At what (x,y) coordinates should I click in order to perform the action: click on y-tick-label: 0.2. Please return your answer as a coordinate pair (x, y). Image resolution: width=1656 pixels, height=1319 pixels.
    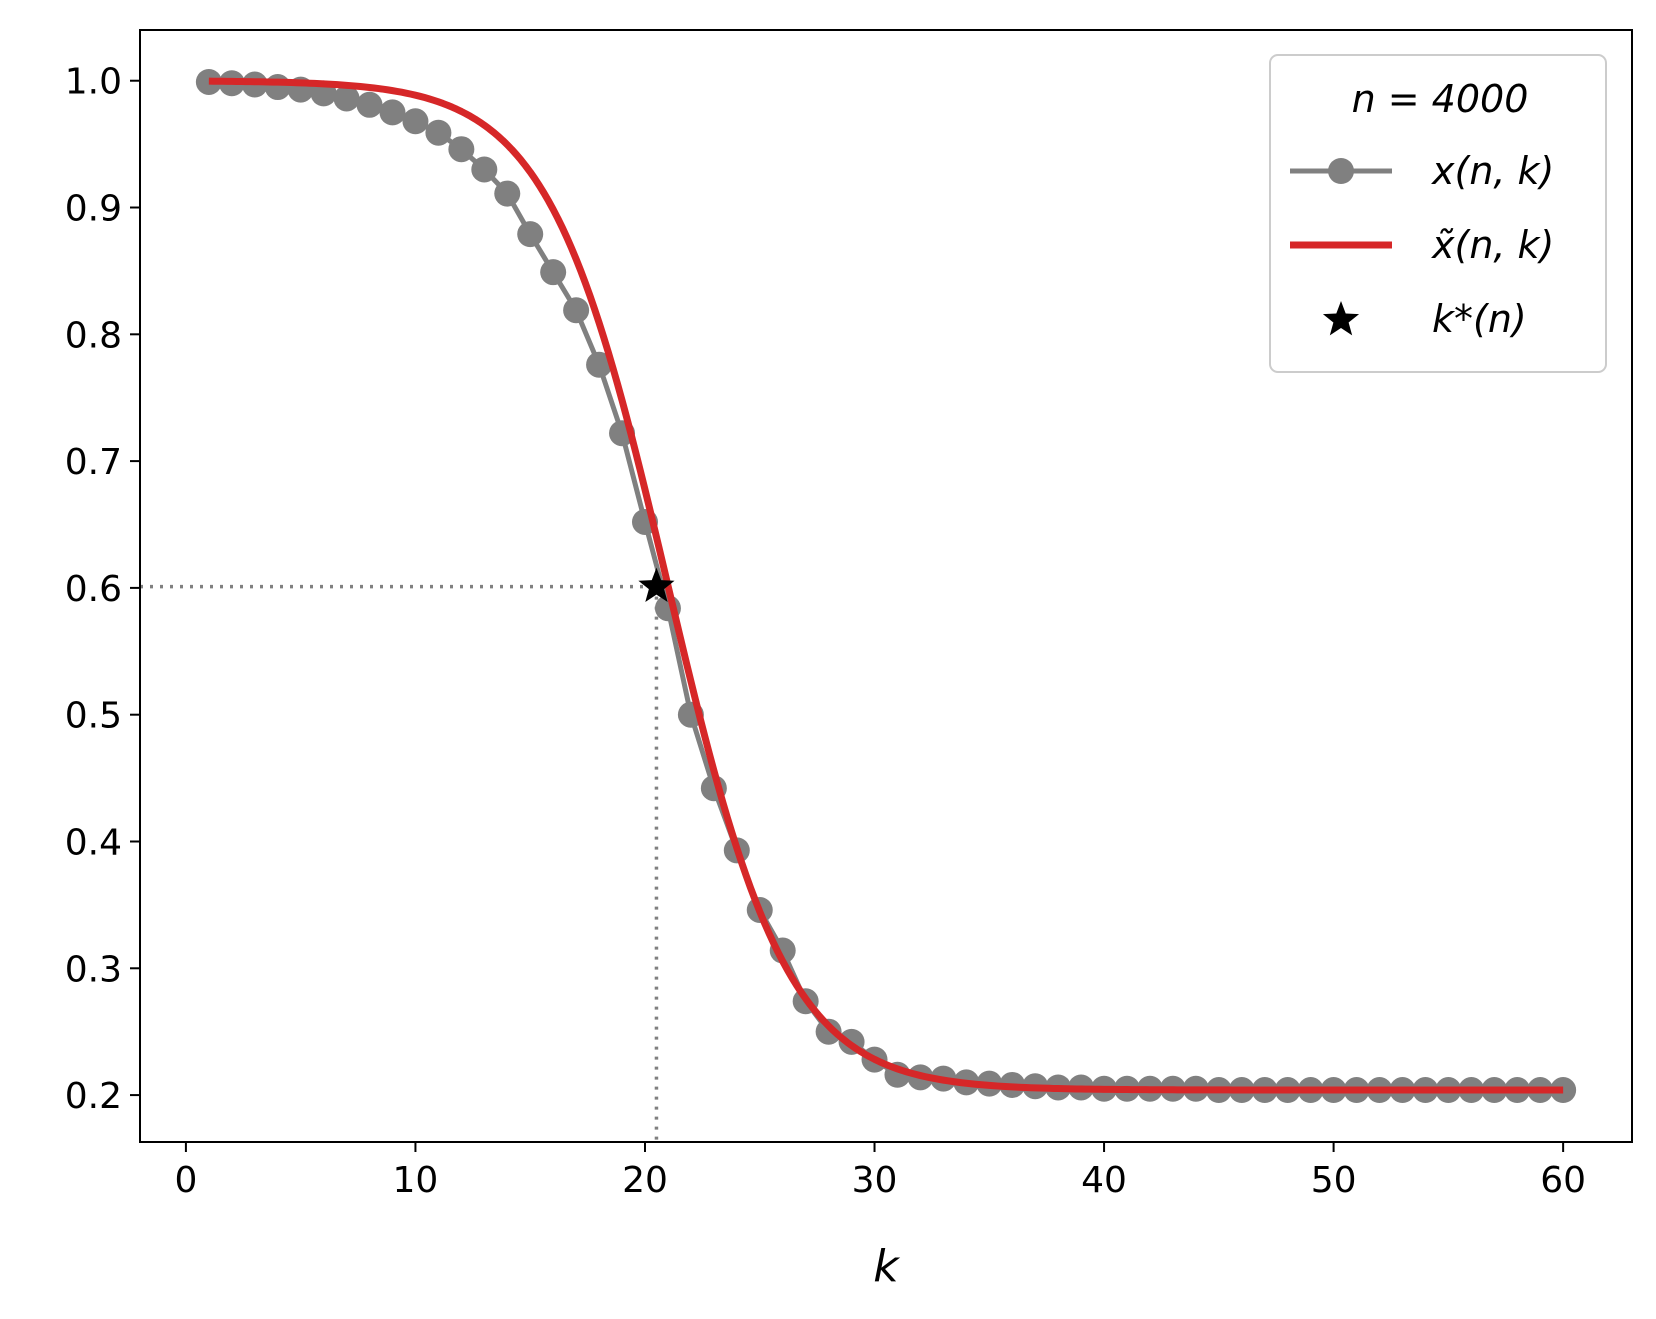
    Looking at the image, I should click on (93, 1096).